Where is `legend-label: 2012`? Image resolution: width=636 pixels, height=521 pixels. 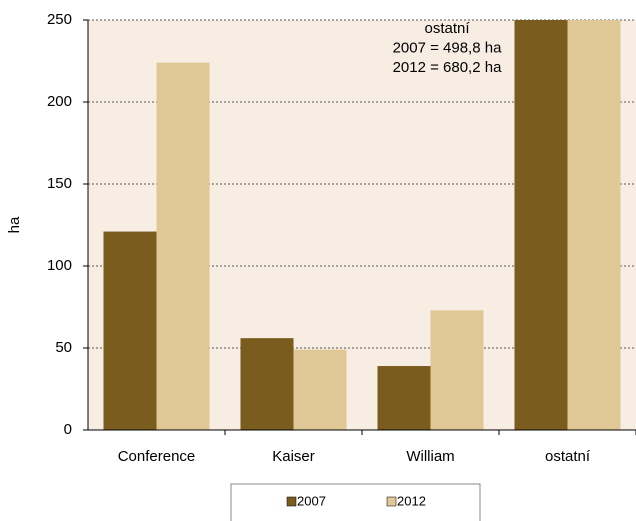 legend-label: 2012 is located at coordinates (411, 500).